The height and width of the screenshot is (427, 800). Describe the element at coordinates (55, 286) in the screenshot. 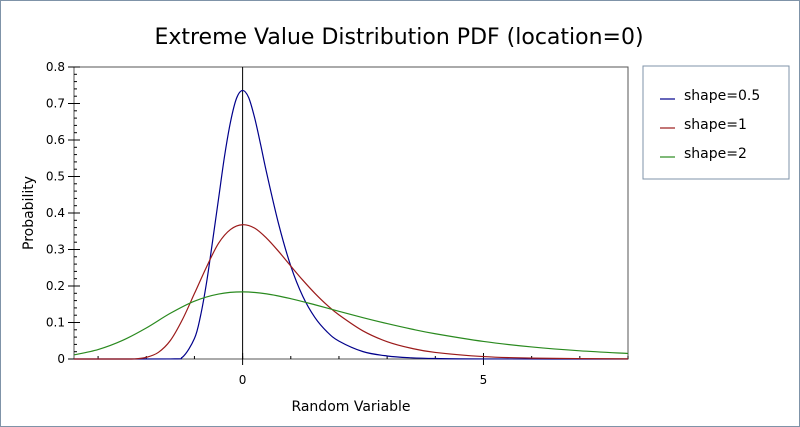

I see `y-tick-label: 0.2` at that location.